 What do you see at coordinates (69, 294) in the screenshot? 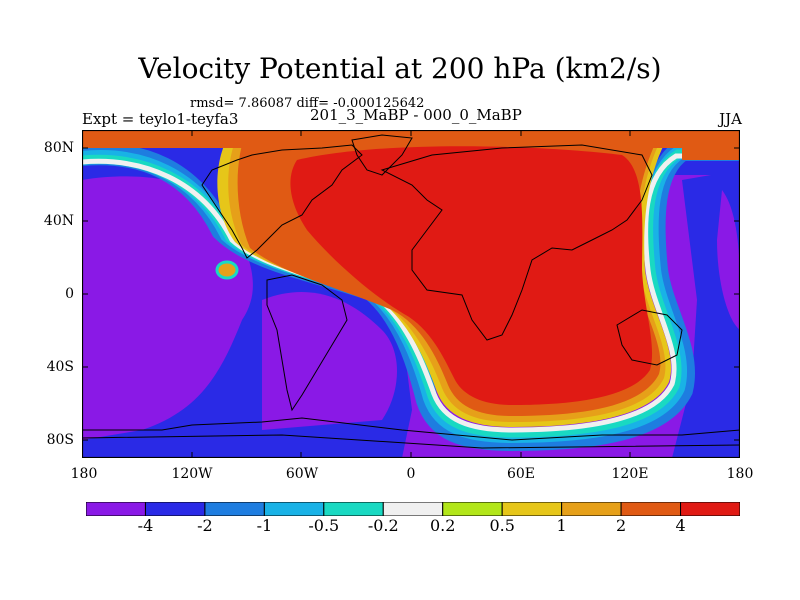
I see `lat-label-0: 0` at bounding box center [69, 294].